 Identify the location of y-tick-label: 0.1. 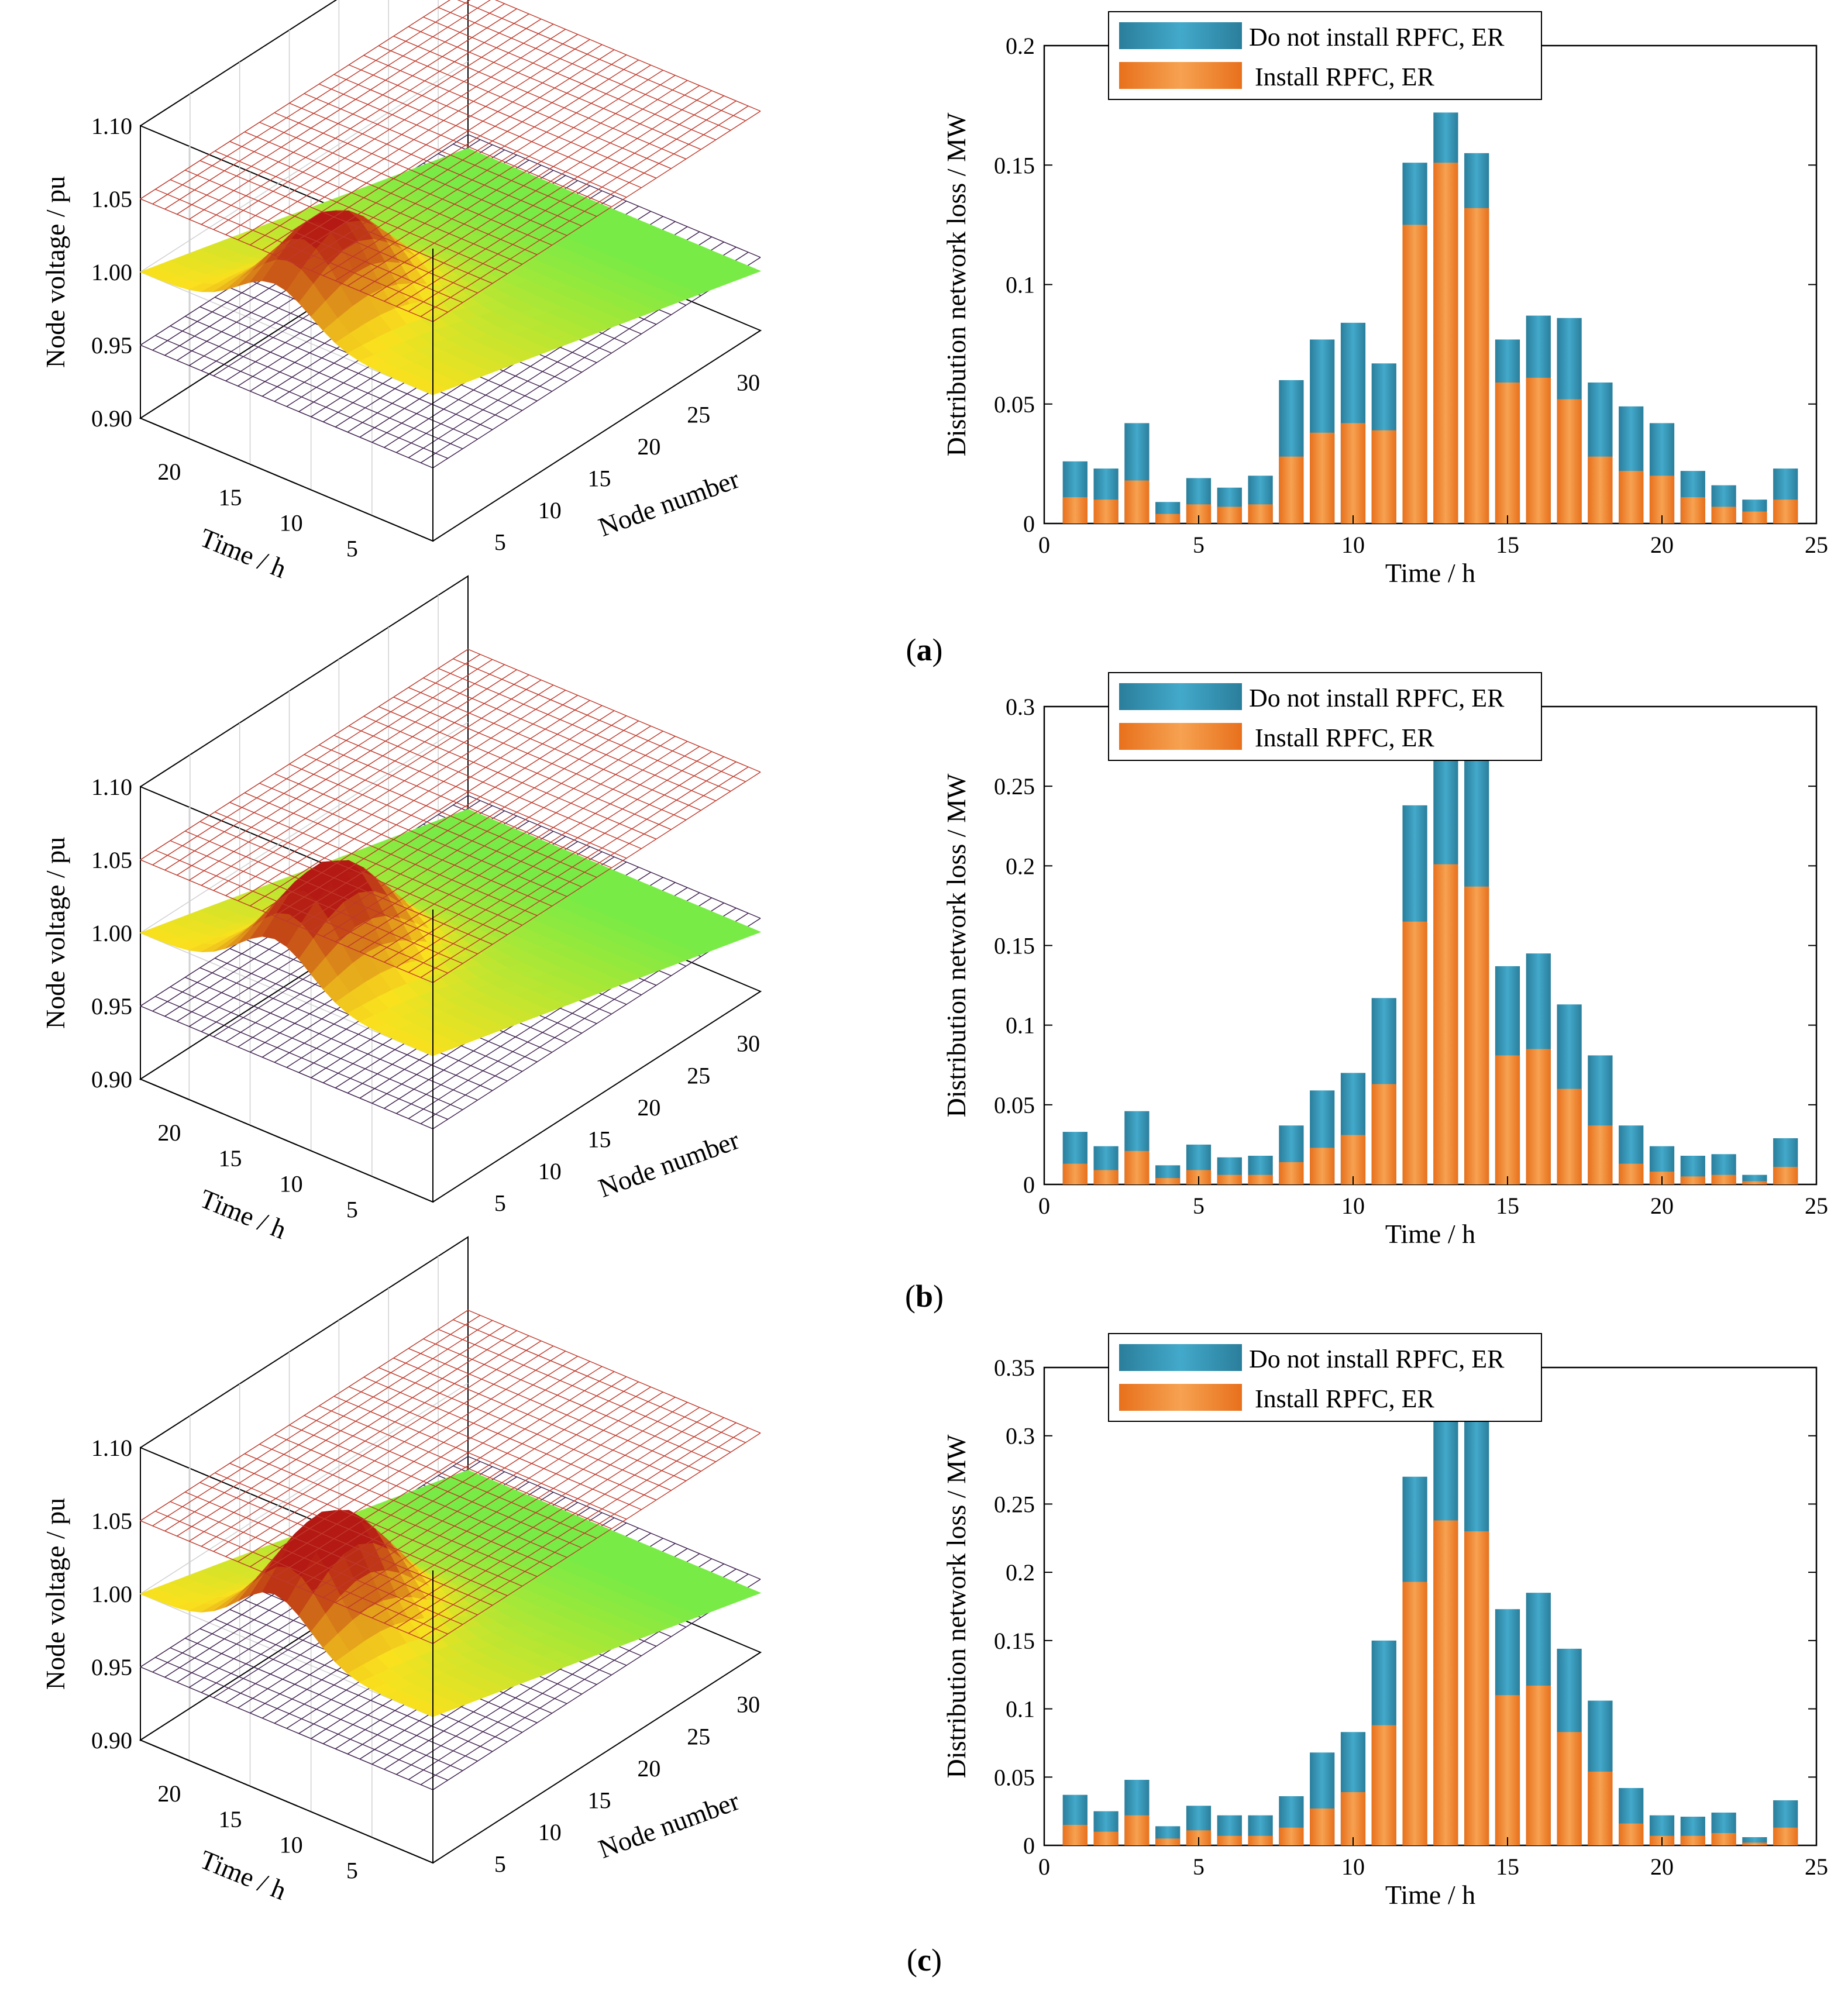
(1021, 285).